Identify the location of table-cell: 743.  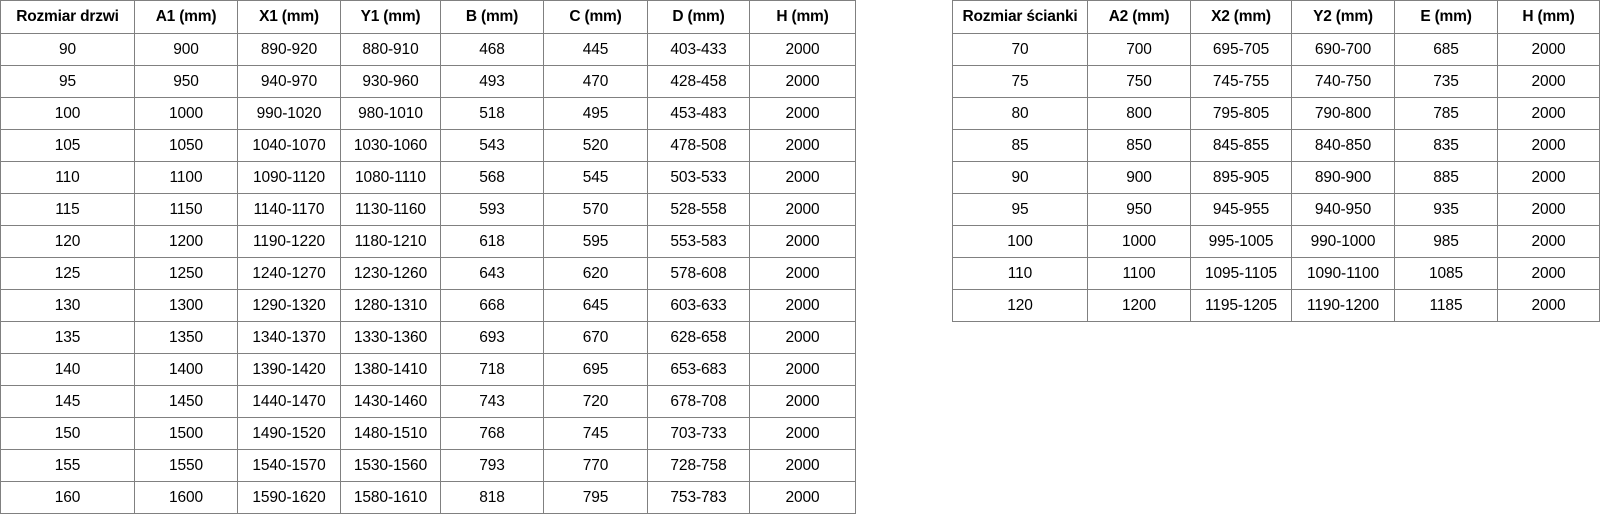
(492, 401).